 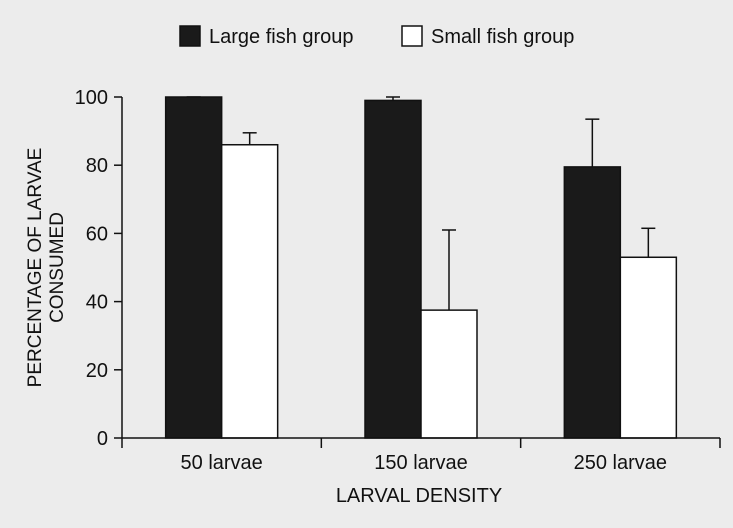 What do you see at coordinates (97, 303) in the screenshot?
I see `y-tick-label: 40` at bounding box center [97, 303].